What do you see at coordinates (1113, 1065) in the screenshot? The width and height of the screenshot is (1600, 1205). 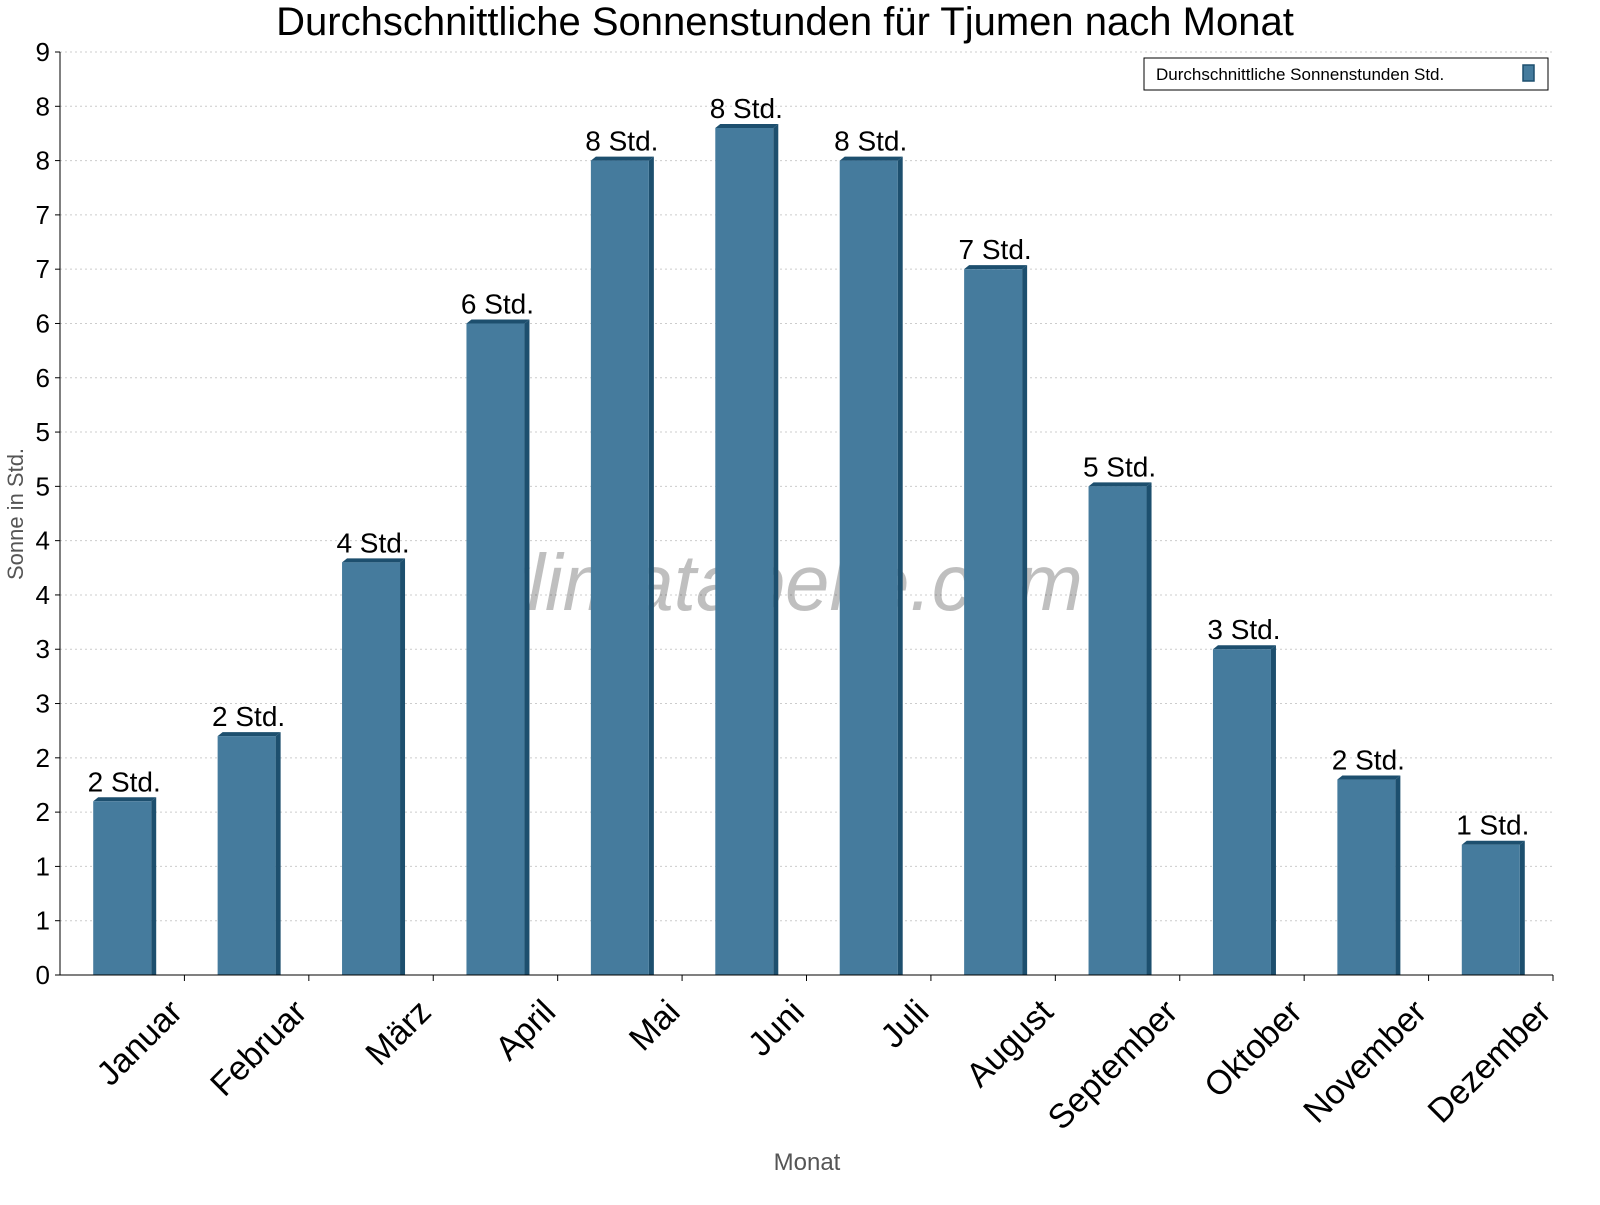 I see `x-tick-label: September` at bounding box center [1113, 1065].